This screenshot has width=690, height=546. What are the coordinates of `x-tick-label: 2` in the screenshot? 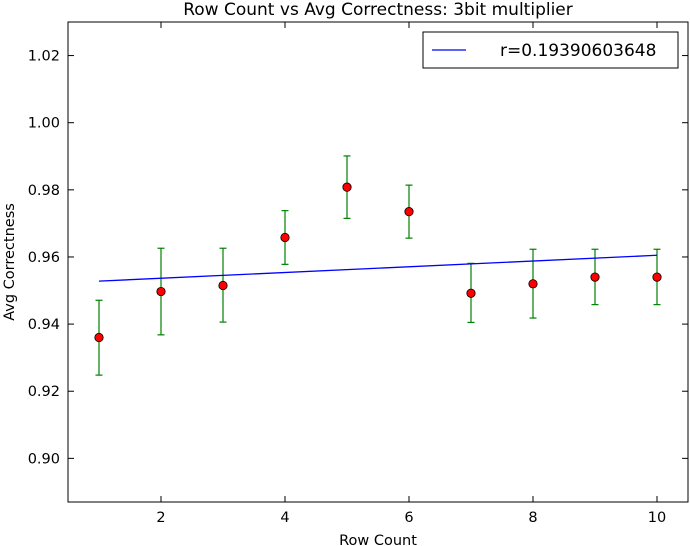 It's located at (160, 518).